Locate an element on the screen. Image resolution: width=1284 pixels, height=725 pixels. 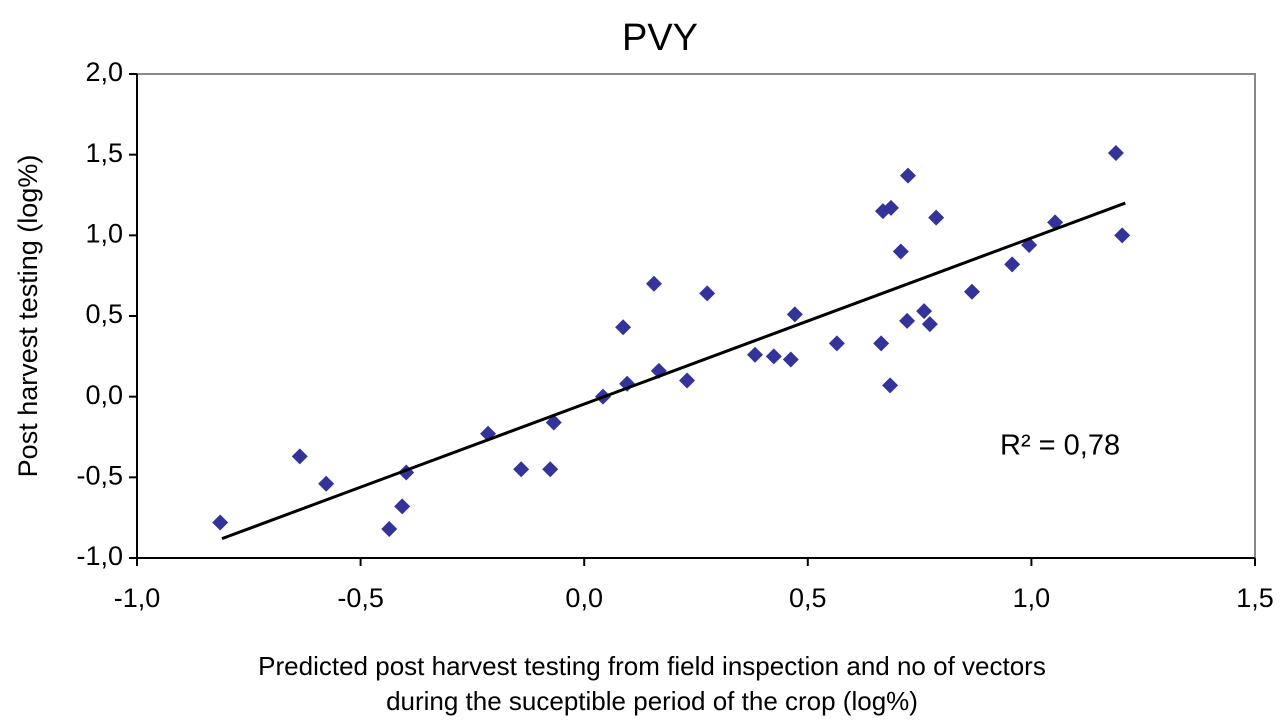
y-tick-label: -1,0 is located at coordinates (99, 556).